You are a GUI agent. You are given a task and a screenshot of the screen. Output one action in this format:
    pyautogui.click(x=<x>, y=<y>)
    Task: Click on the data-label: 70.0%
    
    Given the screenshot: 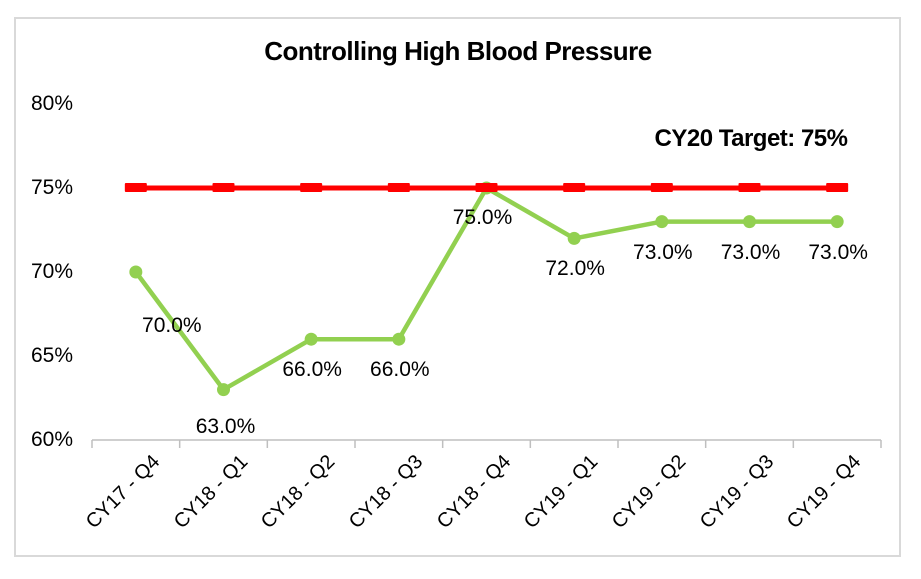 What is the action you would take?
    pyautogui.click(x=172, y=325)
    